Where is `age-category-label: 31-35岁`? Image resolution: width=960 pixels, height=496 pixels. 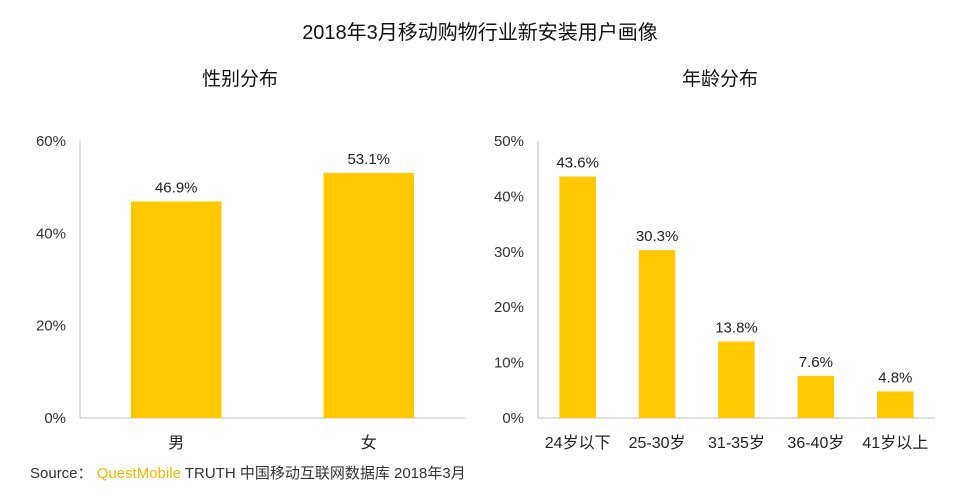
age-category-label: 31-35岁 is located at coordinates (736, 443).